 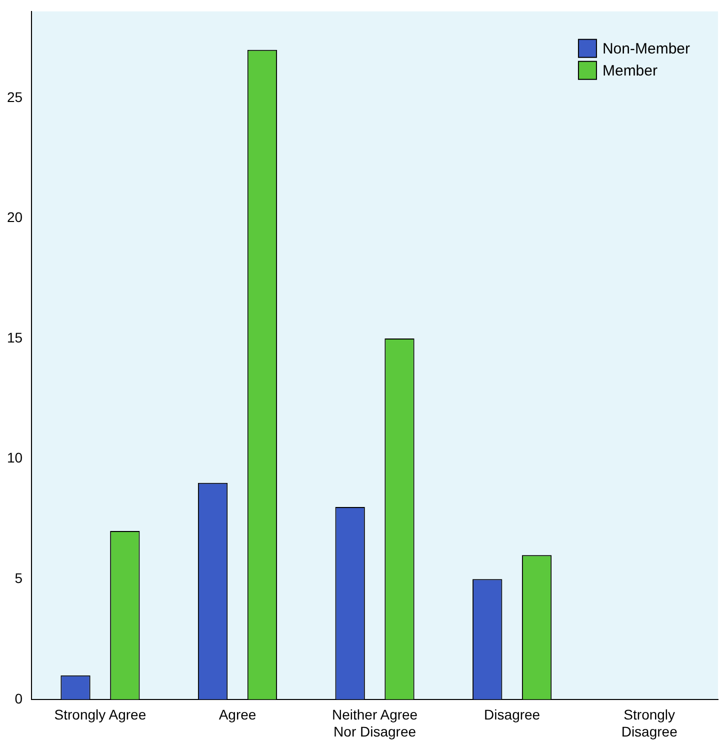 I want to click on x-tick-label: Neither Agree Nor Disagree, so click(x=375, y=723).